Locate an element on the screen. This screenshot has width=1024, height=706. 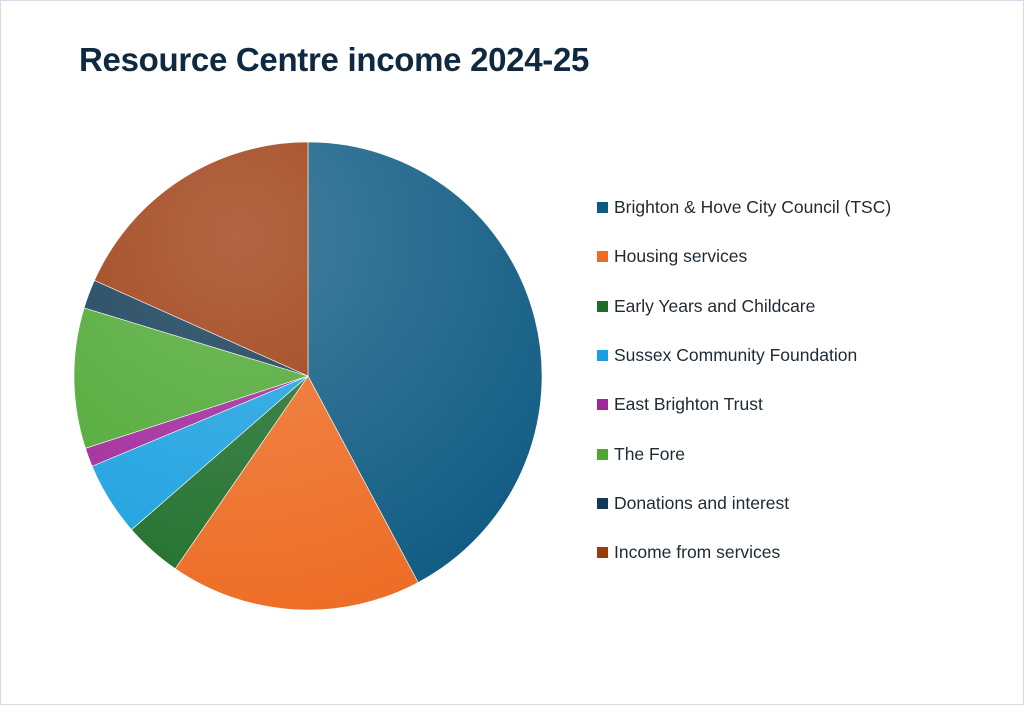
legend-label: Sussex Community Foundation is located at coordinates (736, 355).